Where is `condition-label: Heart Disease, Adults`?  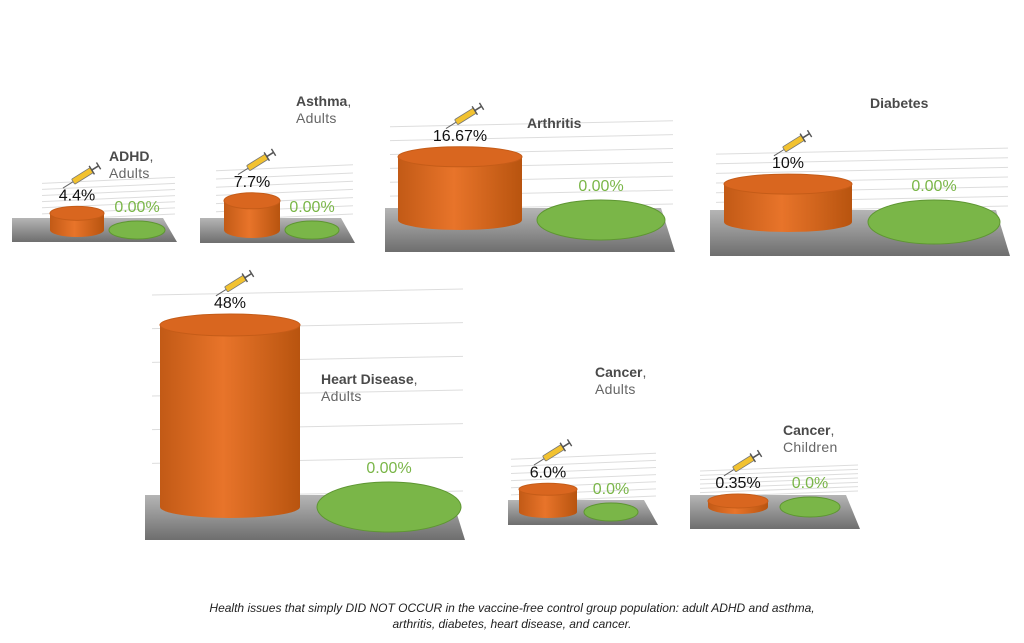
condition-label: Heart Disease, Adults is located at coordinates (369, 387).